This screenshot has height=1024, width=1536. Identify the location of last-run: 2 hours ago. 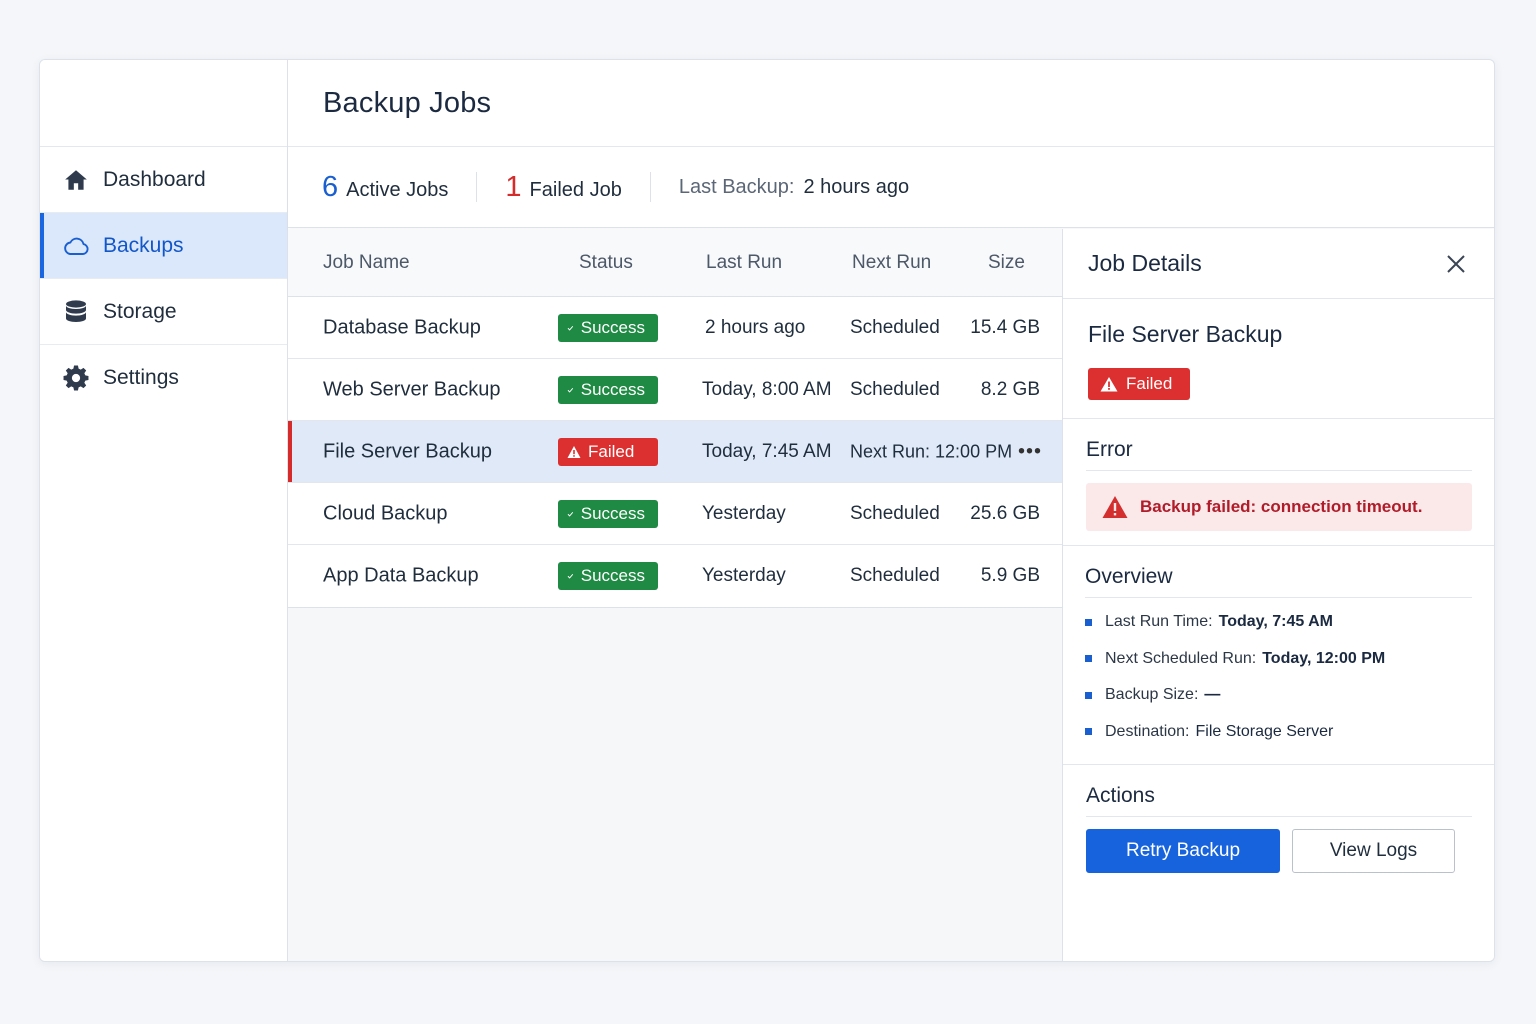
(755, 327).